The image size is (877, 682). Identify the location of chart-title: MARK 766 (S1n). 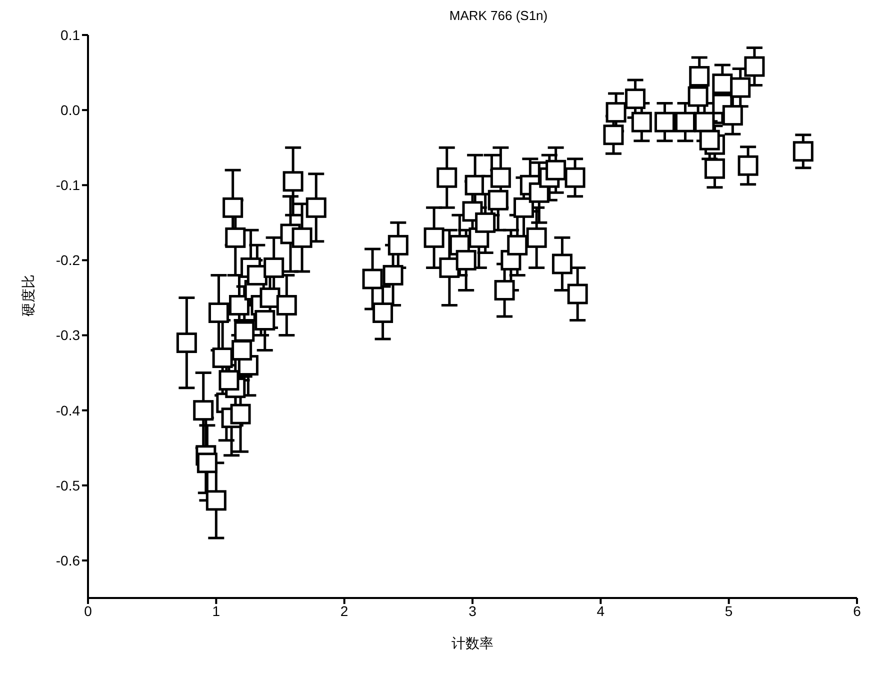
(498, 15).